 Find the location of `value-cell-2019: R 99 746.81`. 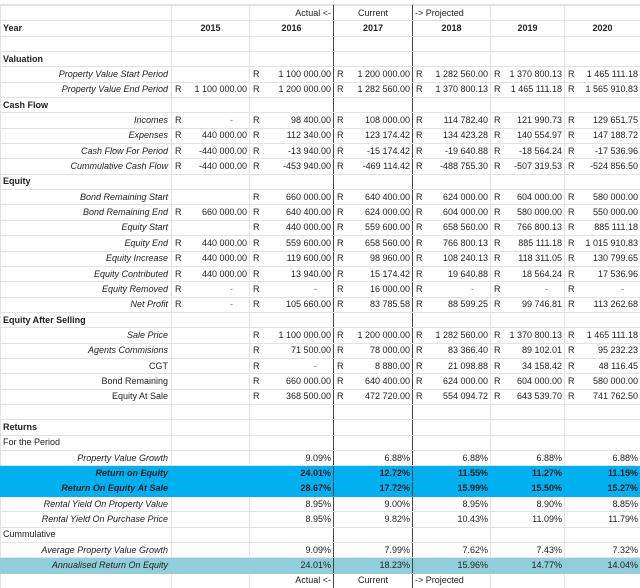

value-cell-2019: R 99 746.81 is located at coordinates (527, 304).